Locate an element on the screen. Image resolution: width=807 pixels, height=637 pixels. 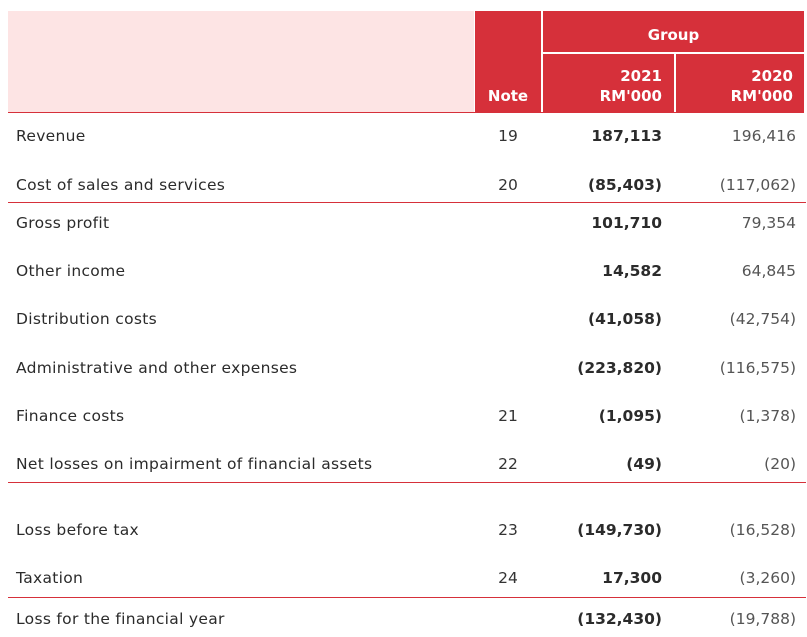
header-group-cell is located at coordinates (673, 31).